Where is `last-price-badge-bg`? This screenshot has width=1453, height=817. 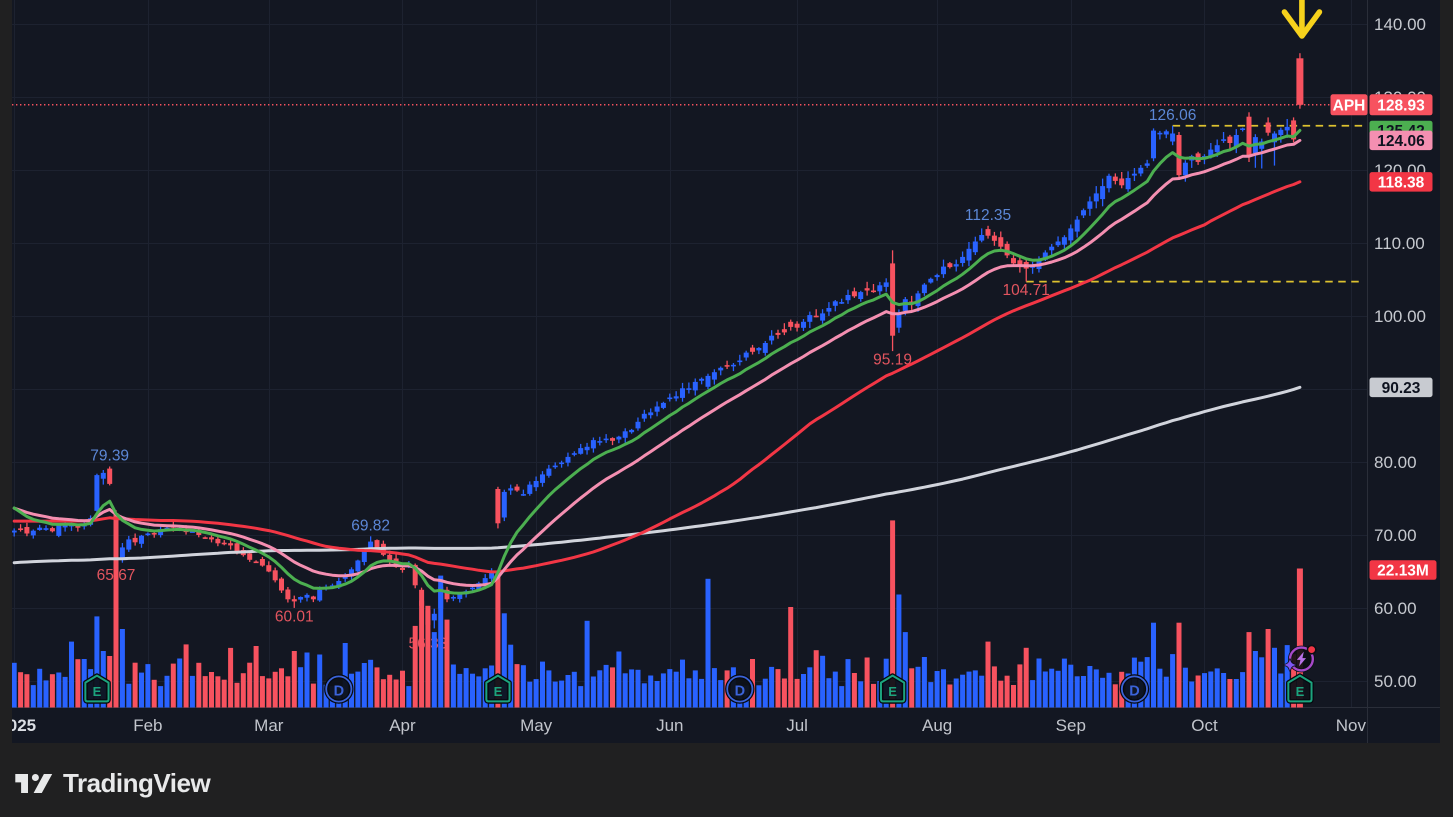
last-price-badge-bg is located at coordinates (1401, 105).